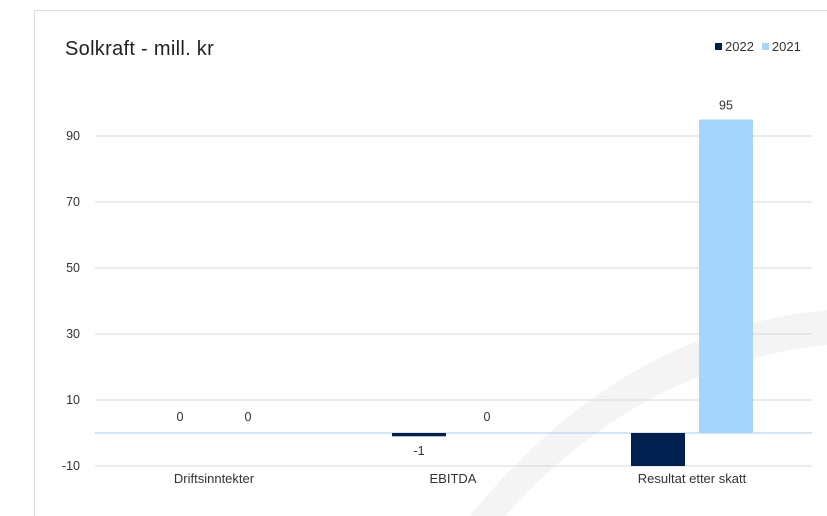 The width and height of the screenshot is (827, 516). Describe the element at coordinates (692, 478) in the screenshot. I see `x-category-label: Resultat etter skatt` at that location.